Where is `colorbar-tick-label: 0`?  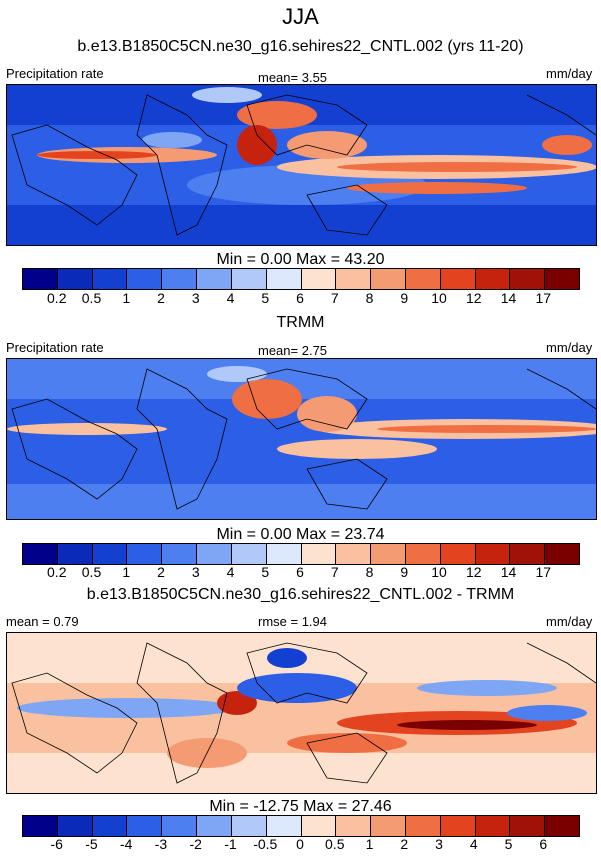 colorbar-tick-label: 0 is located at coordinates (300, 844).